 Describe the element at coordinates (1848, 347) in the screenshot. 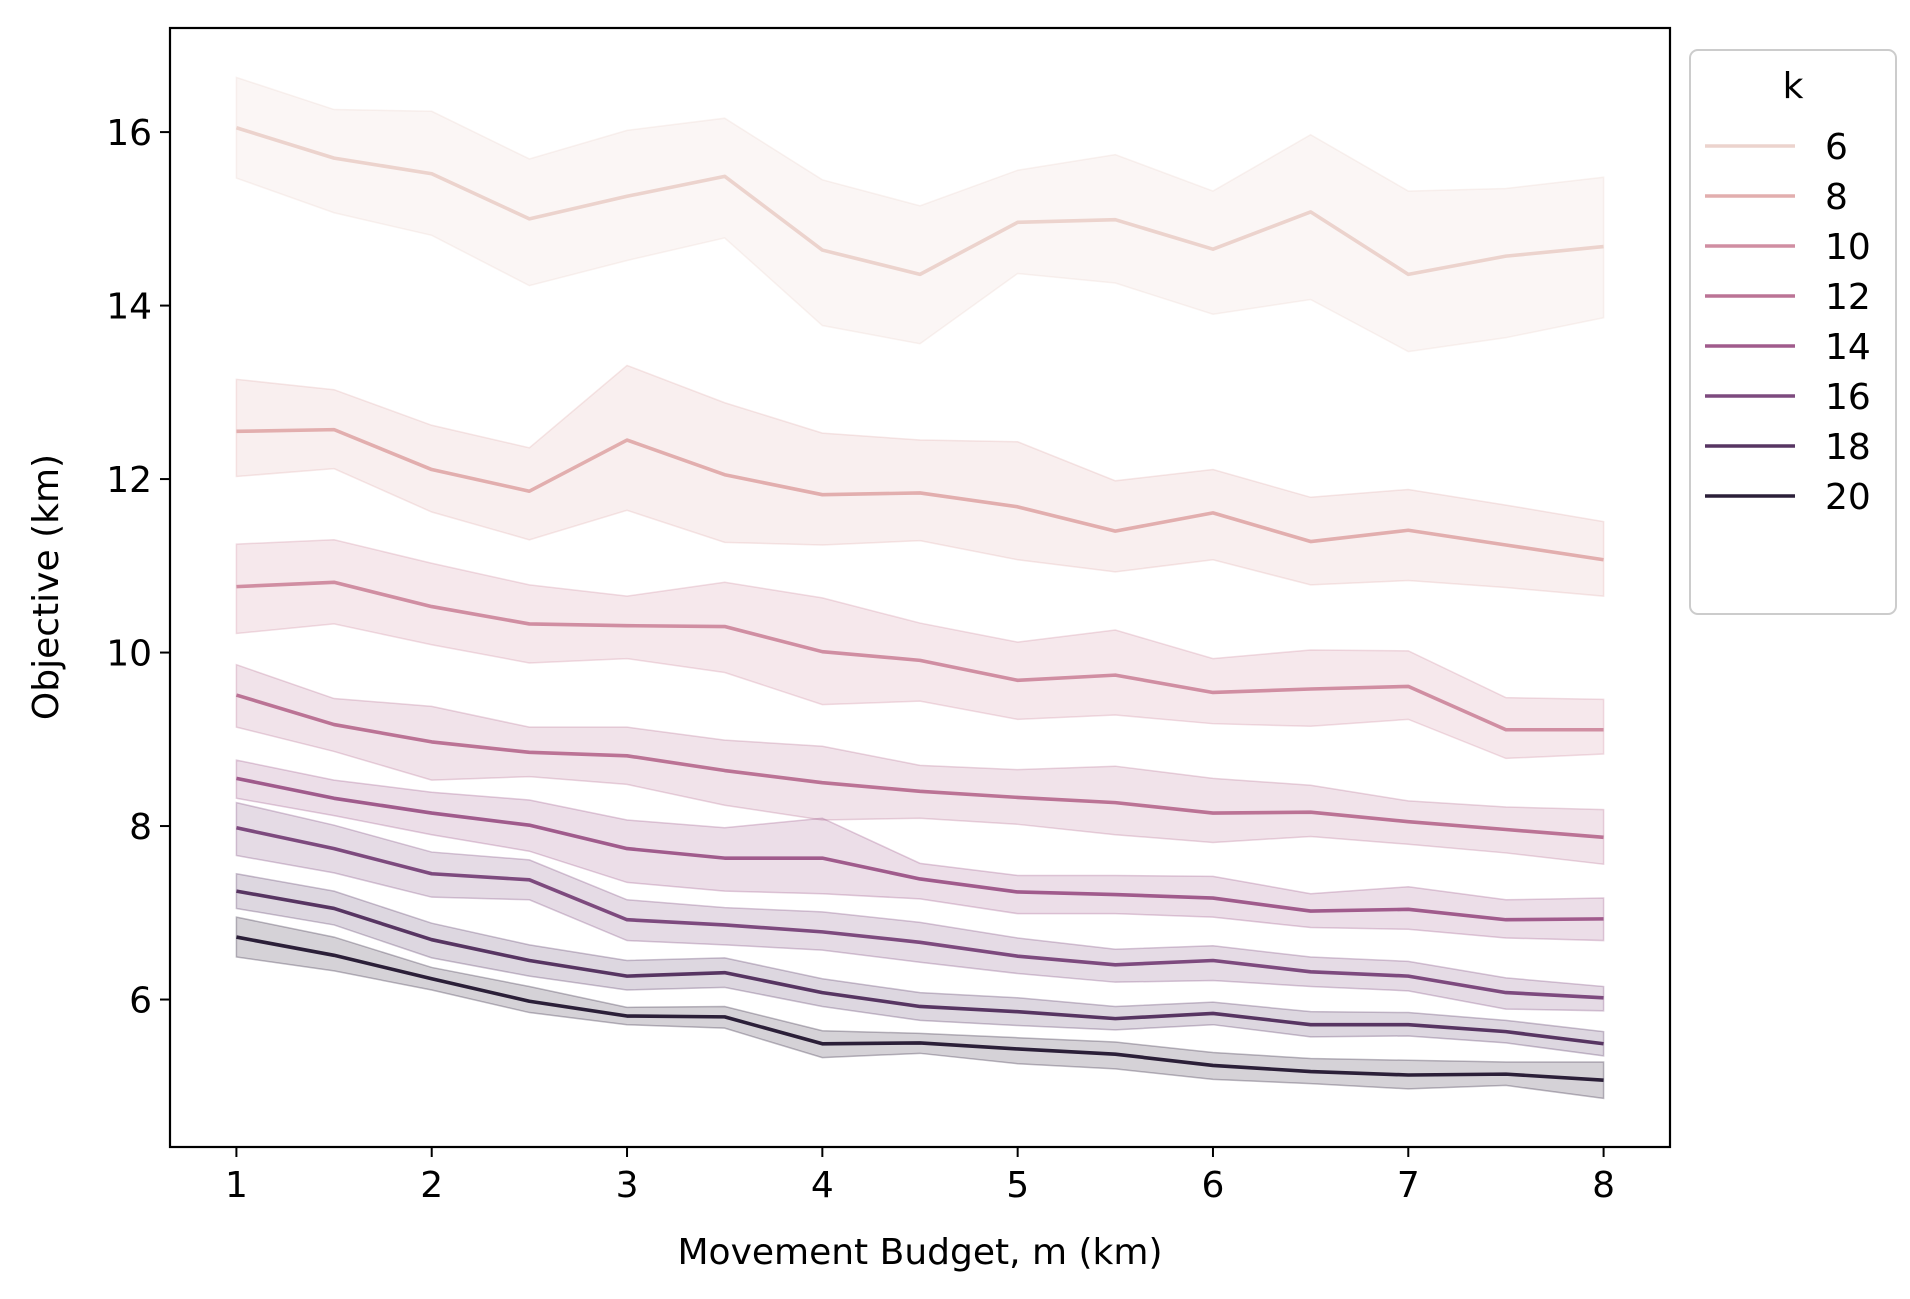

I see `legend-label-k-14: 14` at that location.